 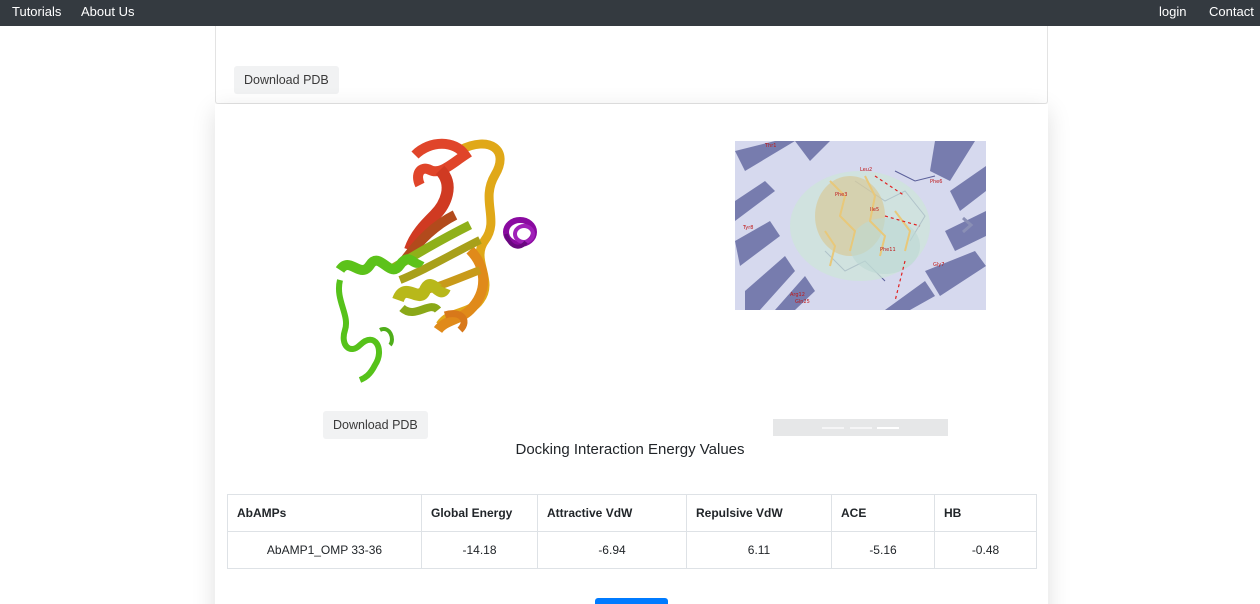 I want to click on column-header-attractive-vdw: Attractive VdW, so click(x=612, y=513).